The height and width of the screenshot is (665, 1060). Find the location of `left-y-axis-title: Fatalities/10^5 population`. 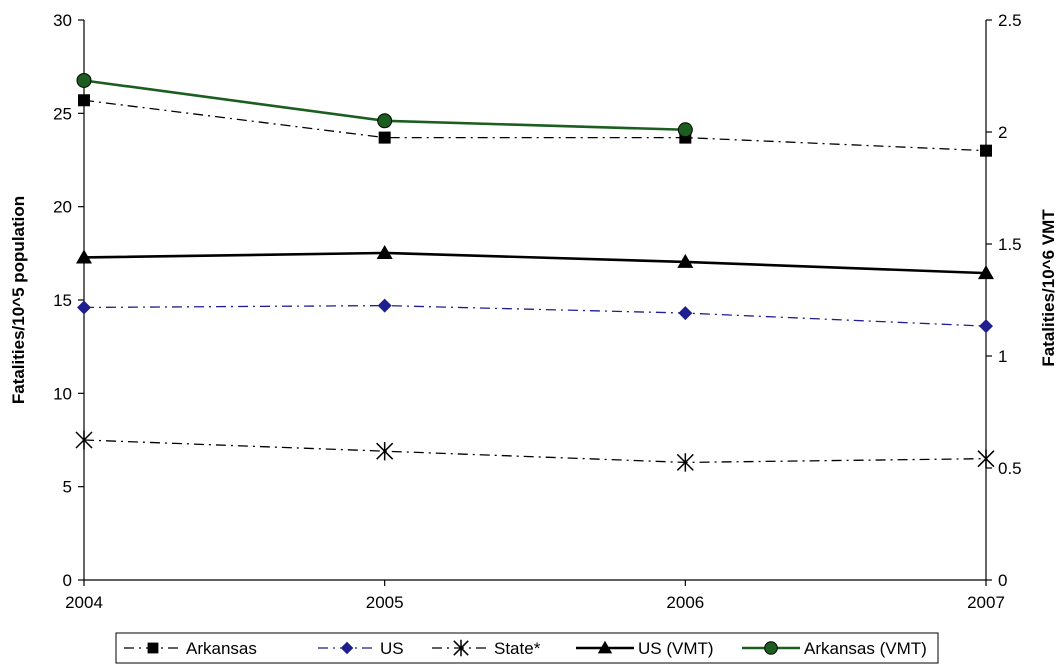

left-y-axis-title: Fatalities/10^5 population is located at coordinates (18, 300).